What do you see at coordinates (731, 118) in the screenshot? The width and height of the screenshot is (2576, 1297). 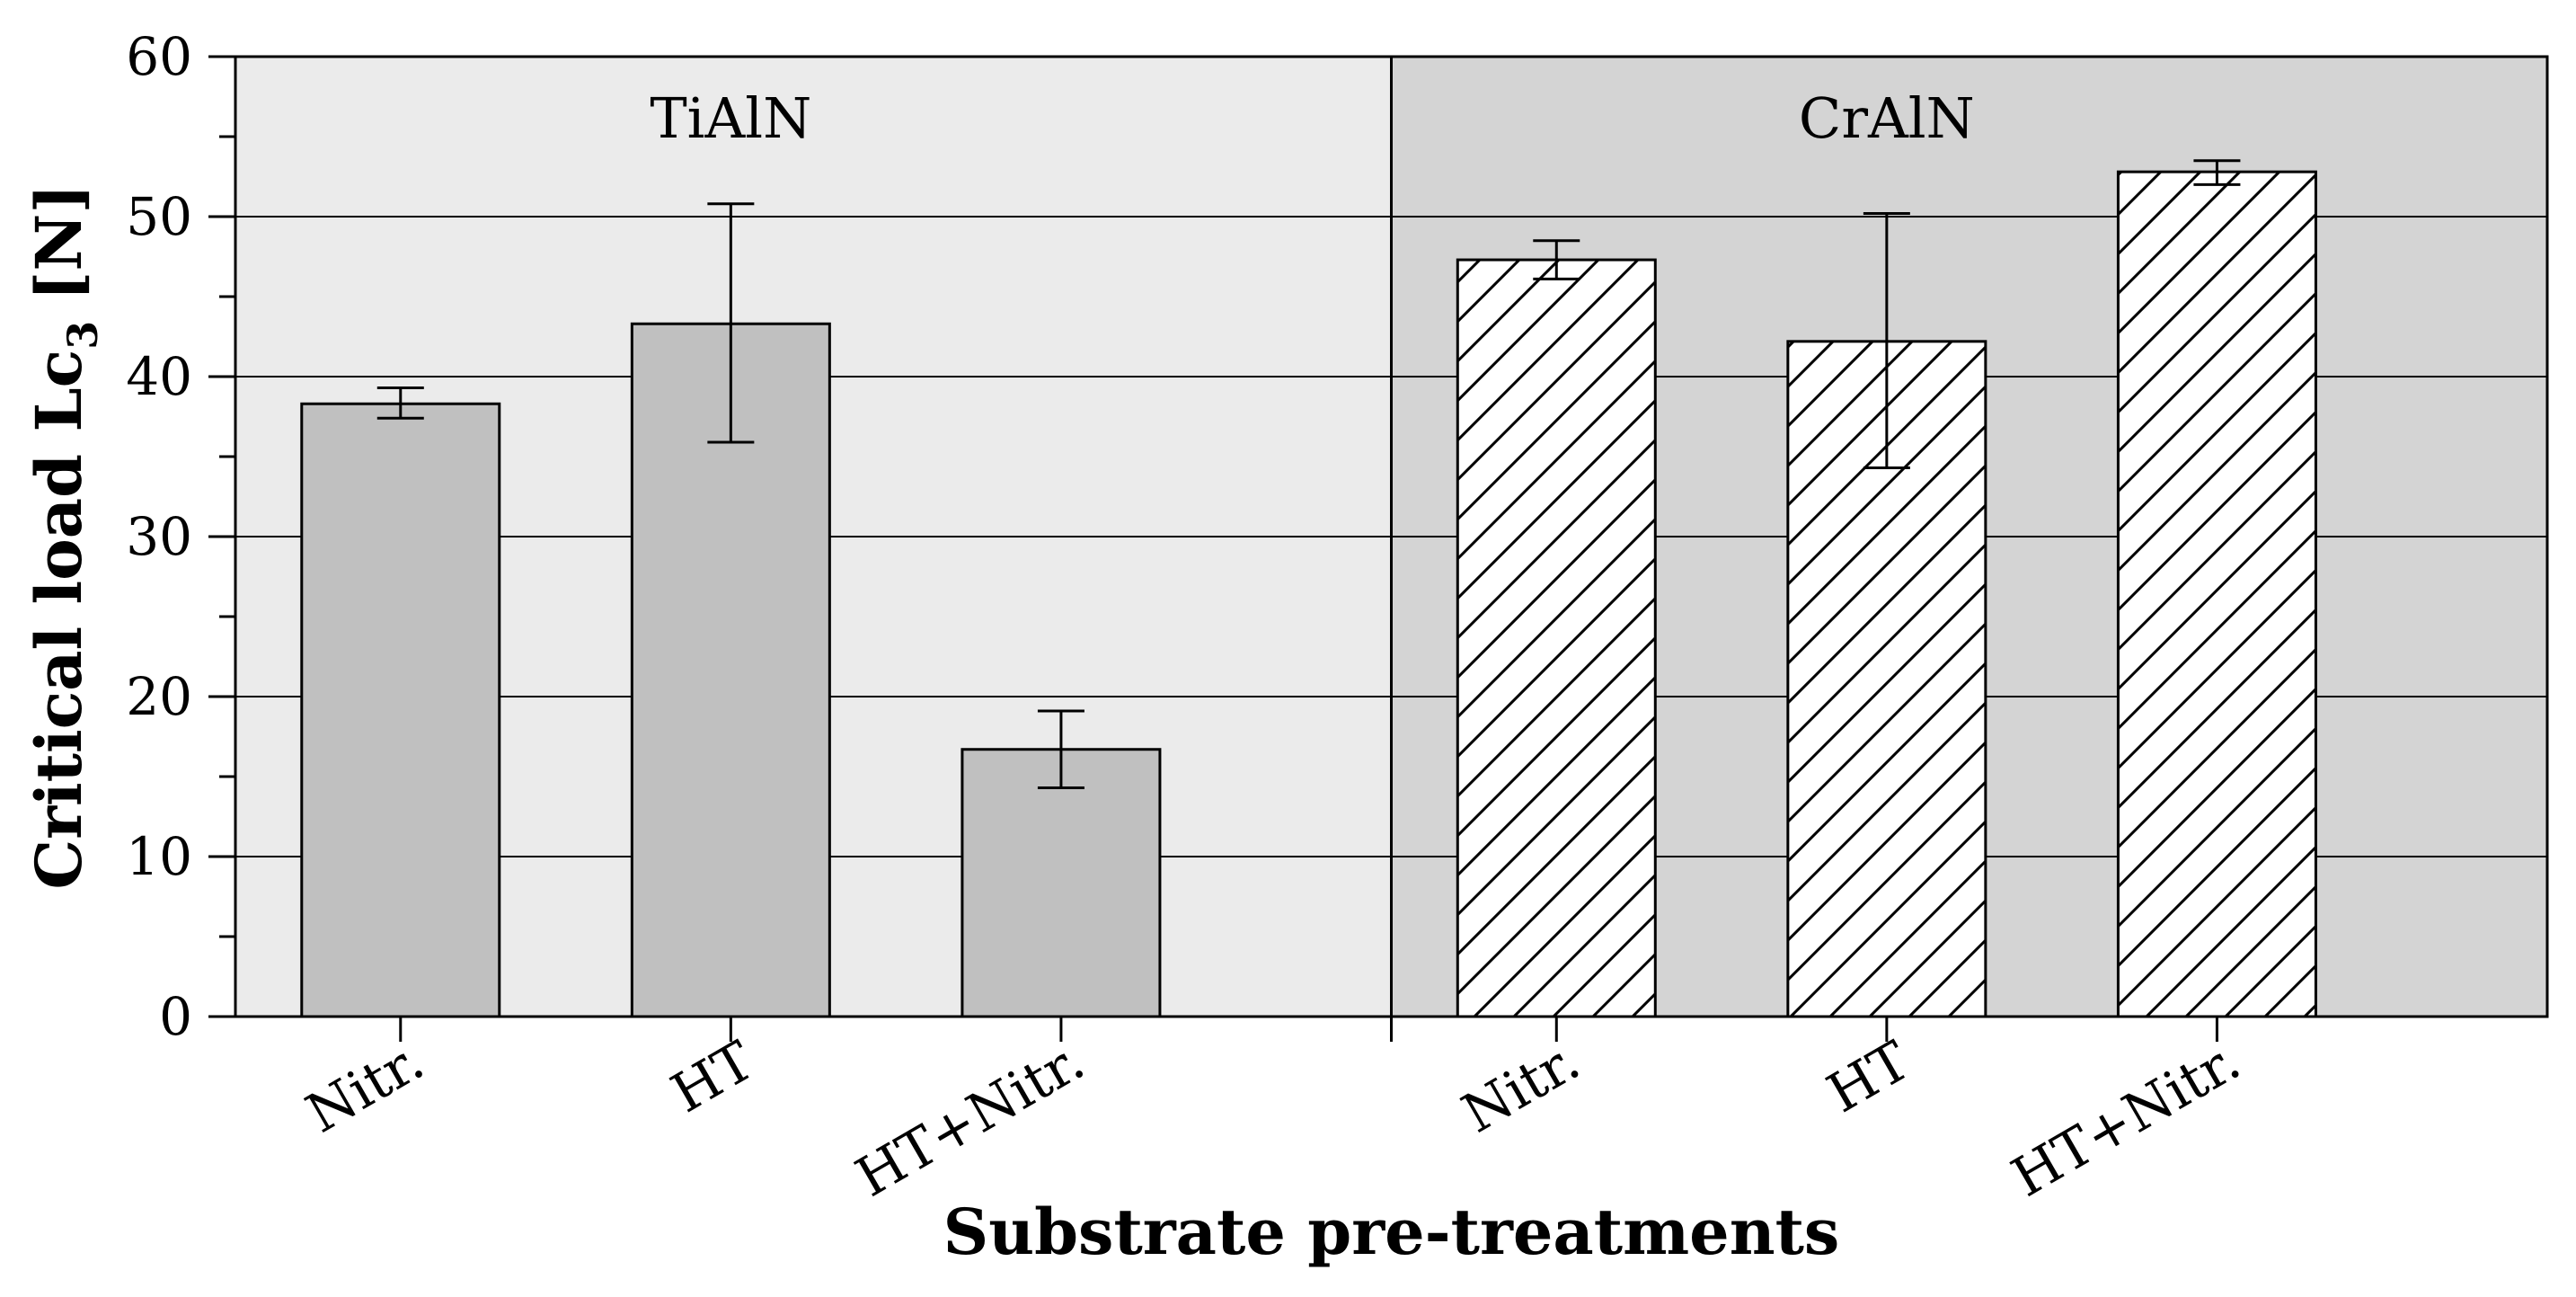 I see `panel-label-tialn: TiAlN` at bounding box center [731, 118].